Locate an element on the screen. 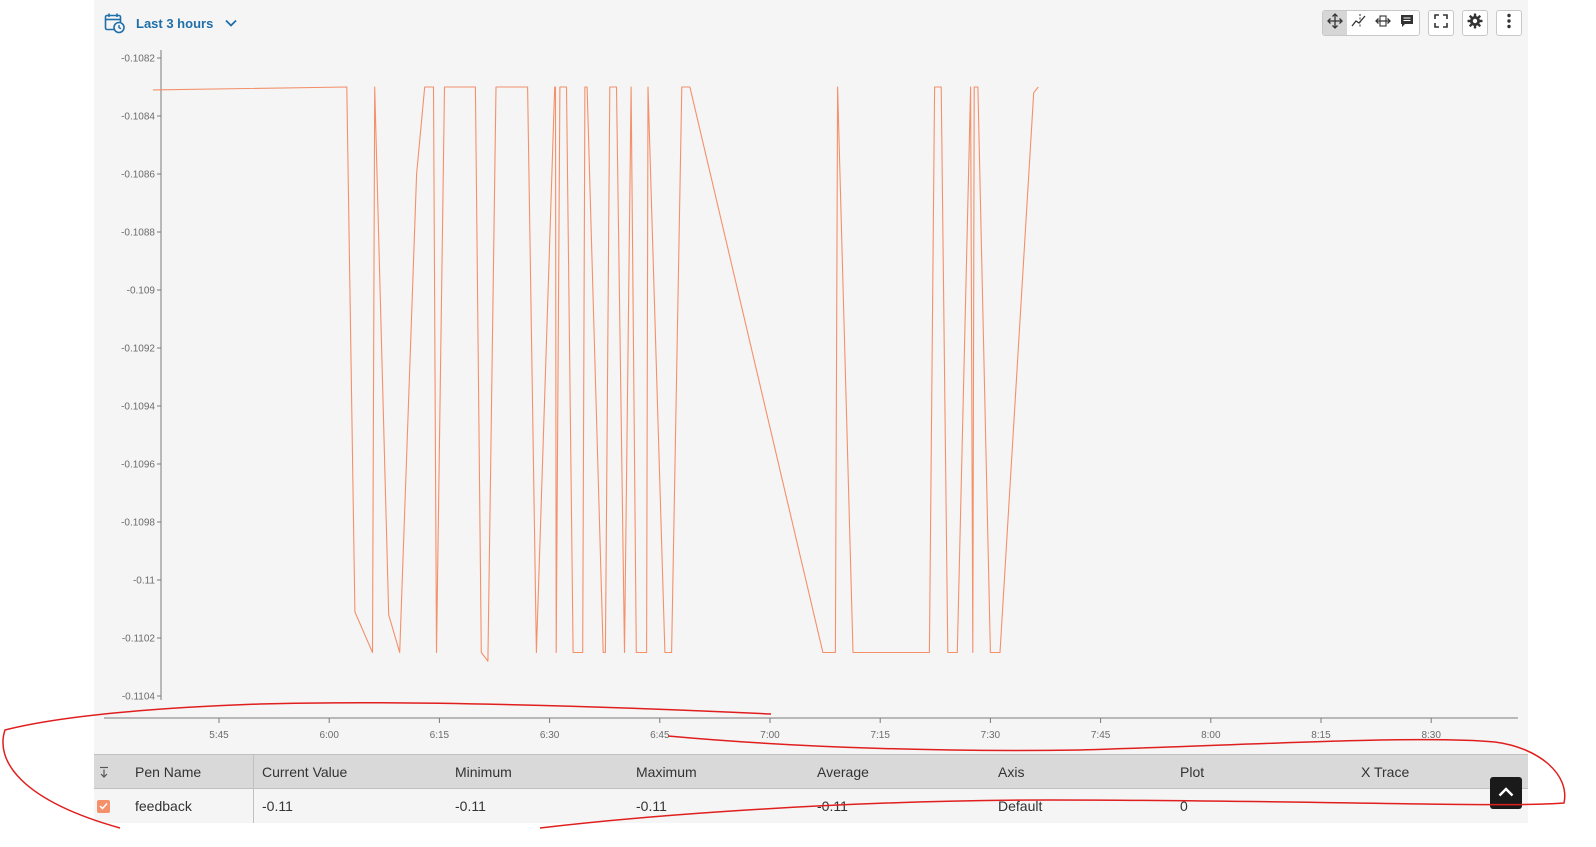 This screenshot has width=1596, height=847. x-trace-tool-button is located at coordinates (1359, 23).